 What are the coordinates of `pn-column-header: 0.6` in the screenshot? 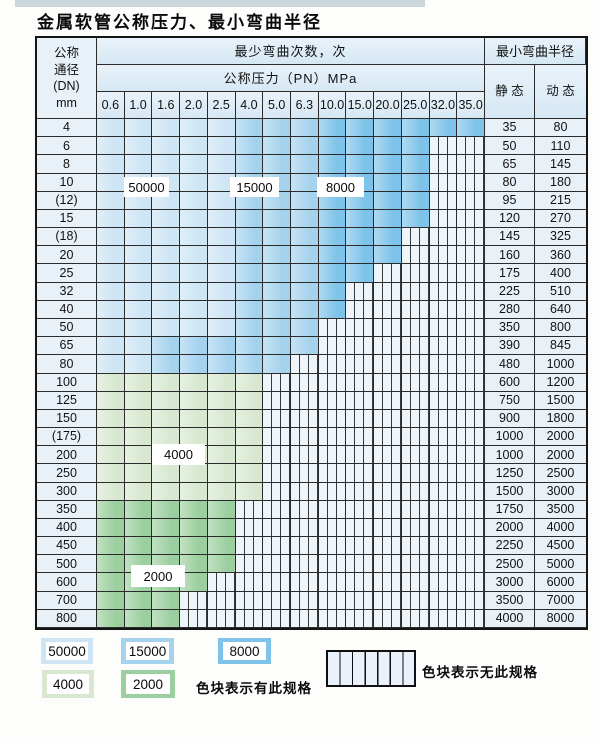 It's located at (111, 105).